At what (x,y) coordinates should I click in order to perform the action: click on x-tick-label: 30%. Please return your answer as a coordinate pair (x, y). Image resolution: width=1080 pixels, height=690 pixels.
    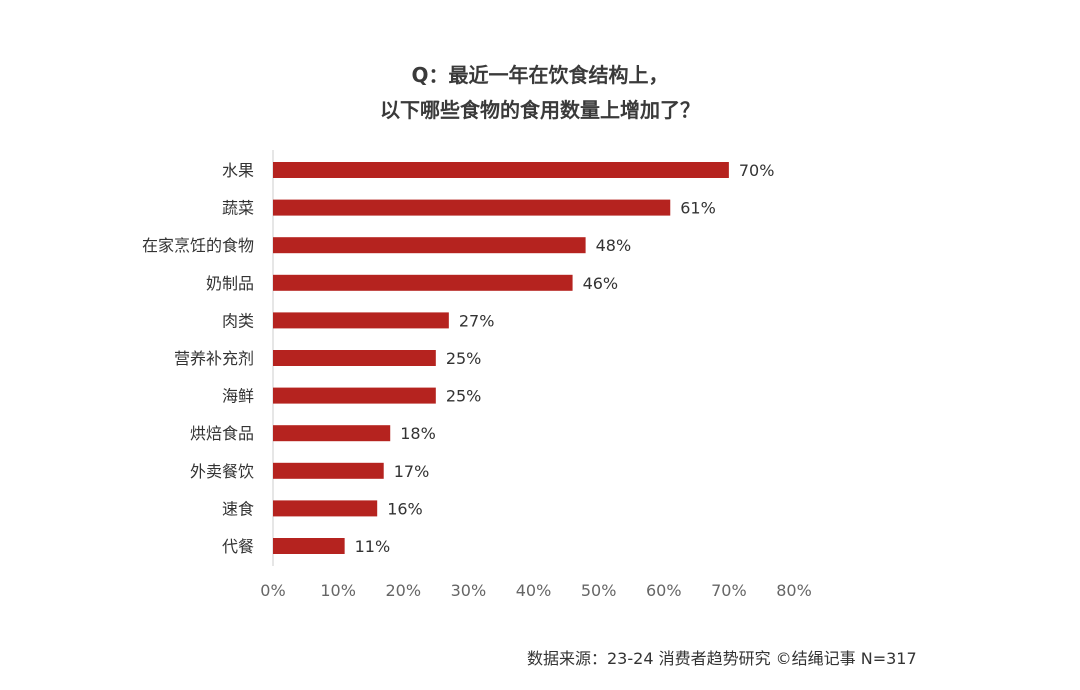
    Looking at the image, I should click on (469, 590).